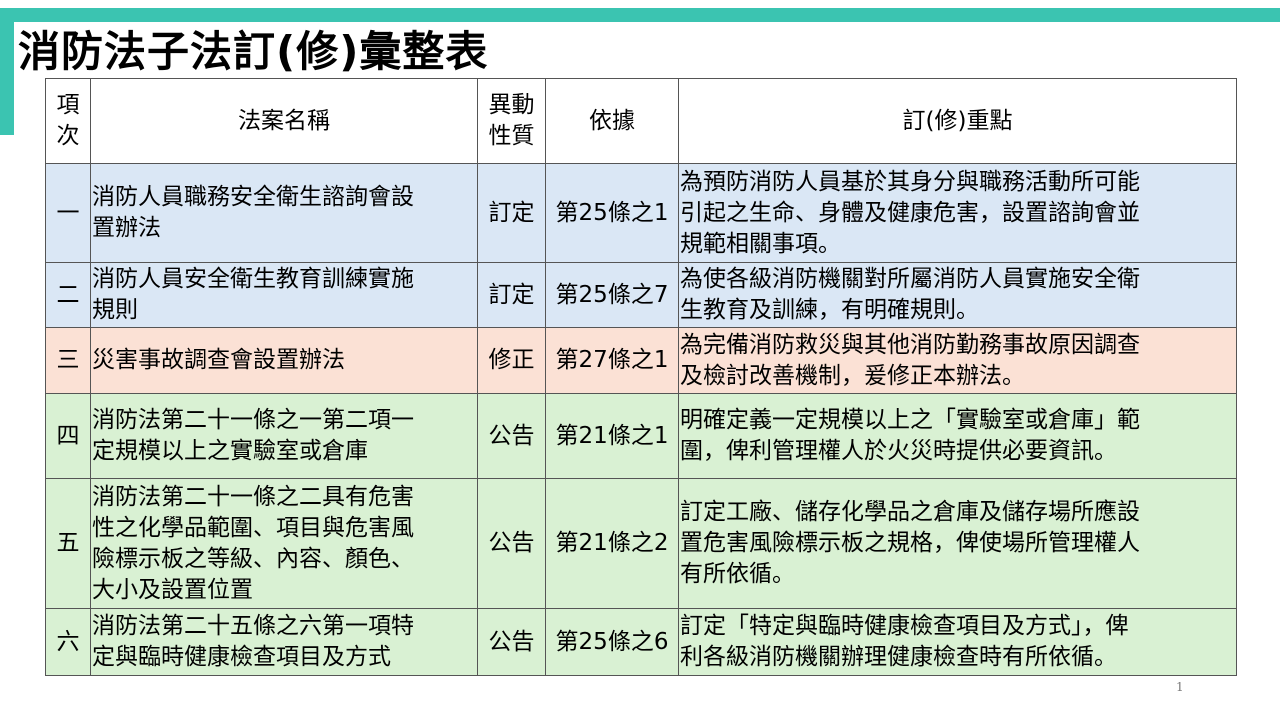 The height and width of the screenshot is (720, 1280). Describe the element at coordinates (253, 197) in the screenshot. I see `text-line: 消防人員職務安全衛生諮詢會設` at that location.